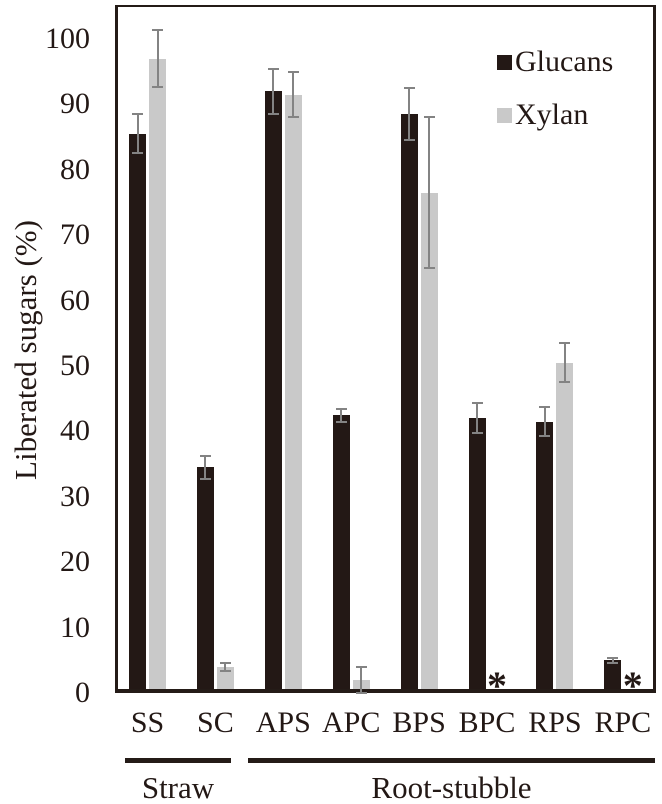 Image resolution: width=662 pixels, height=804 pixels. Describe the element at coordinates (293, 391) in the screenshot. I see `bar-xylan-APS` at that location.